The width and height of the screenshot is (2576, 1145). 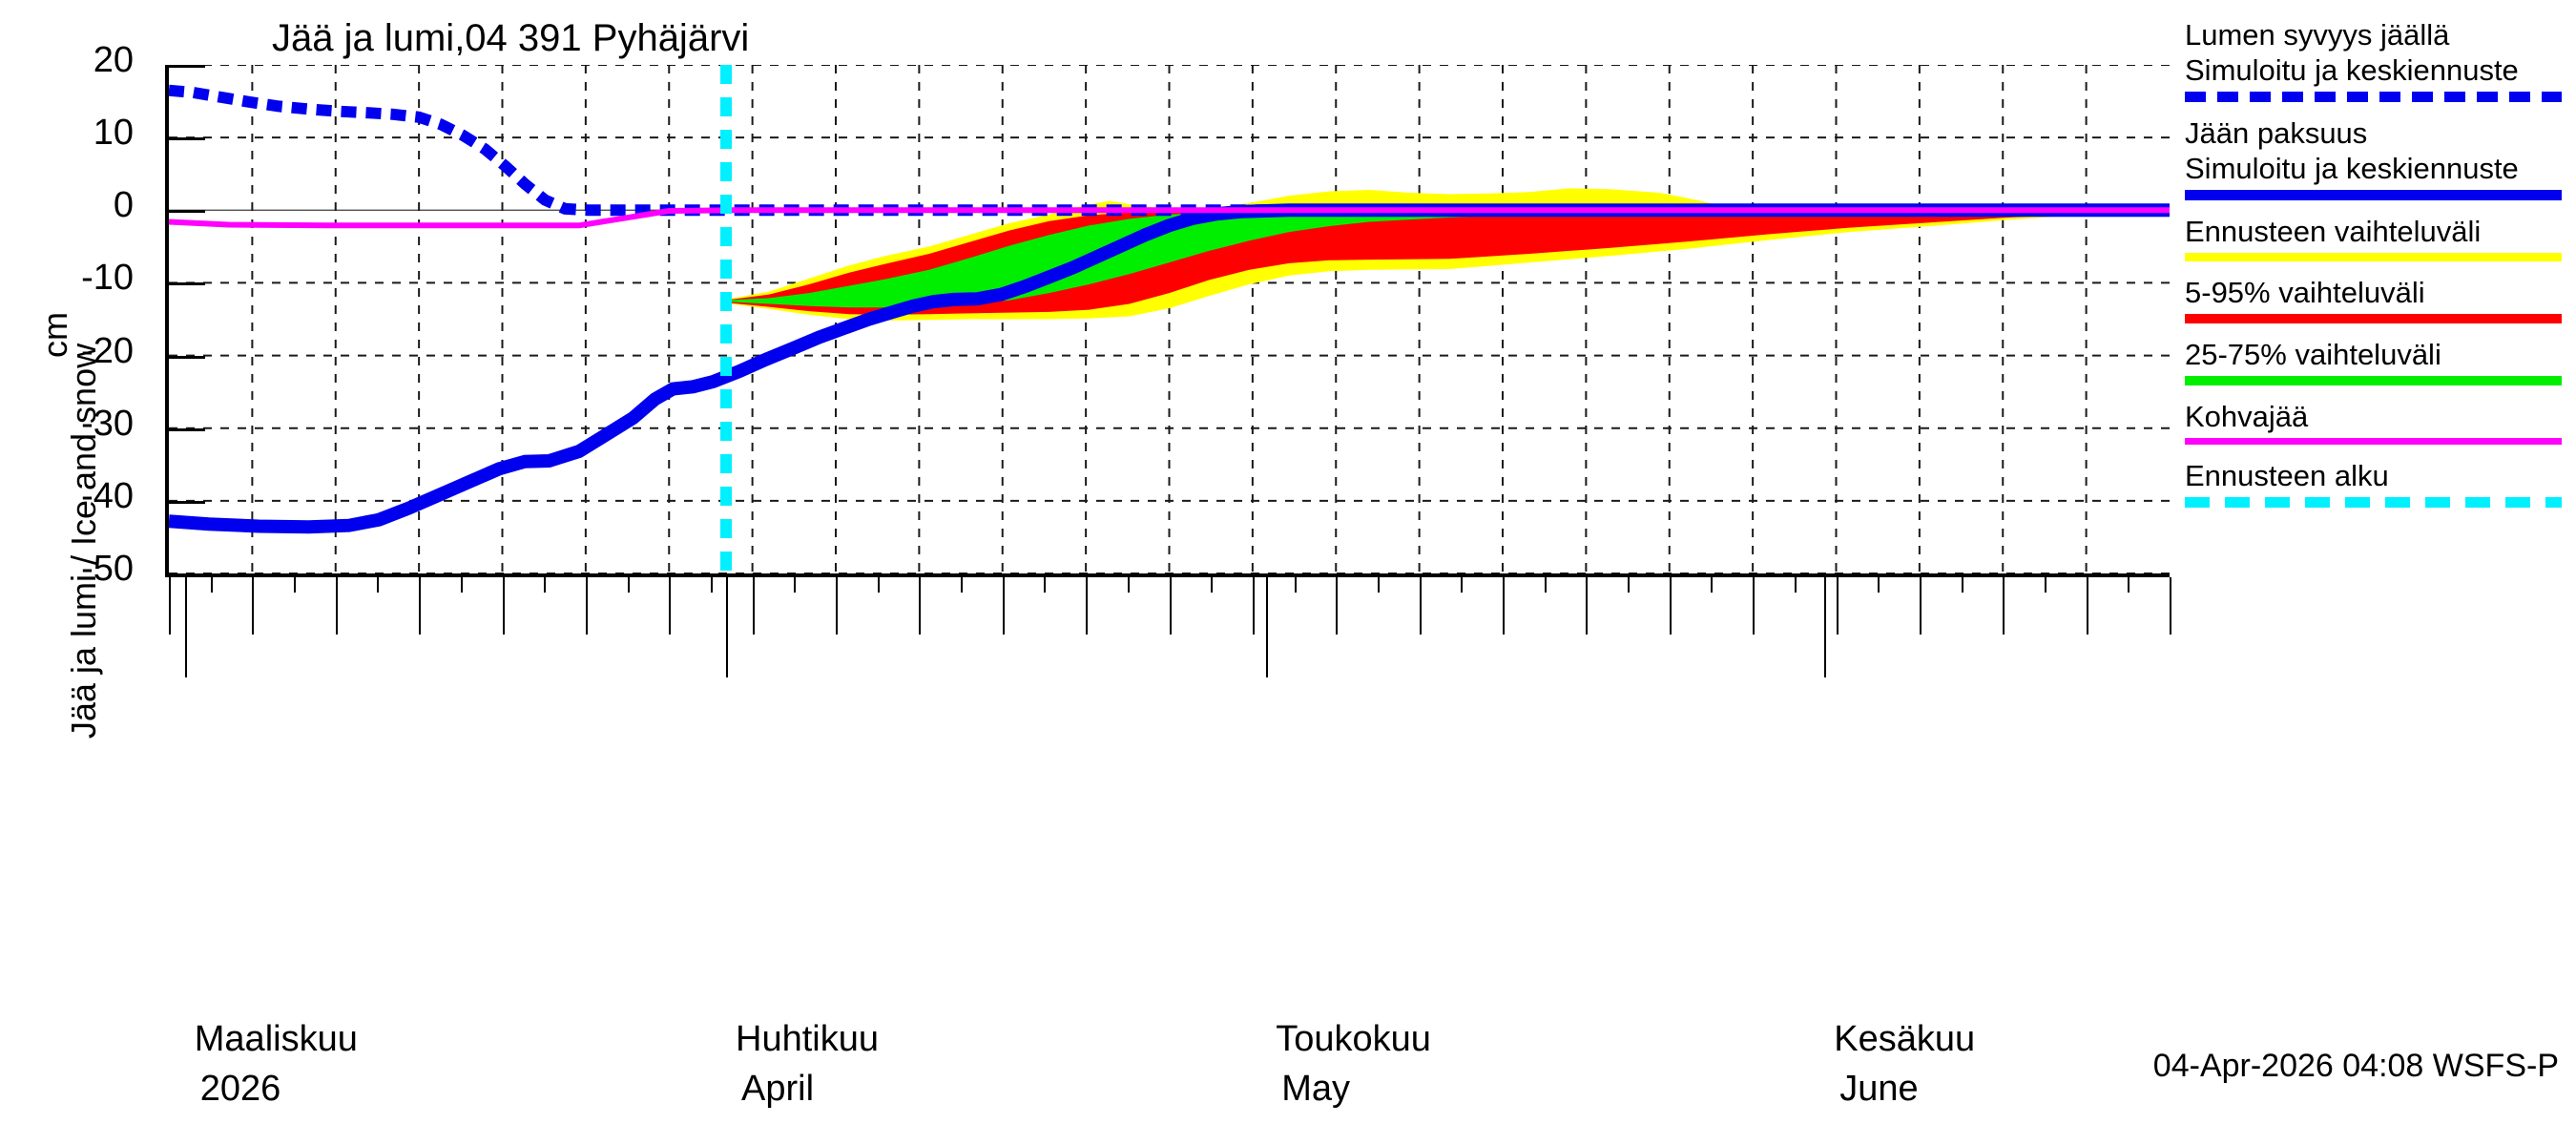 What do you see at coordinates (2373, 97) in the screenshot?
I see `legend-swatch-blue-dash-icon` at bounding box center [2373, 97].